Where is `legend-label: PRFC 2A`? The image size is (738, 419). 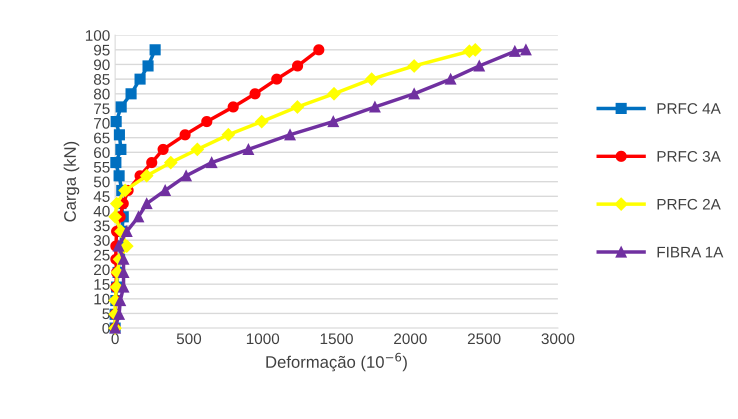 legend-label: PRFC 2A is located at coordinates (689, 204).